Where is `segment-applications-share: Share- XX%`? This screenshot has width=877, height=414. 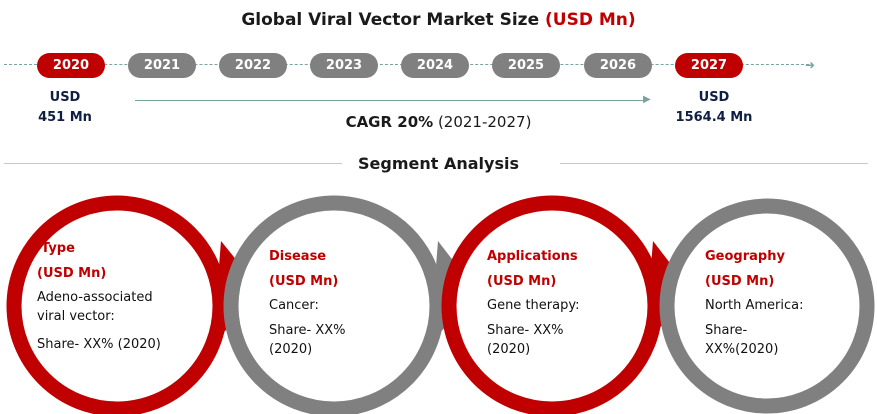
segment-applications-share: Share- XX% is located at coordinates (525, 330).